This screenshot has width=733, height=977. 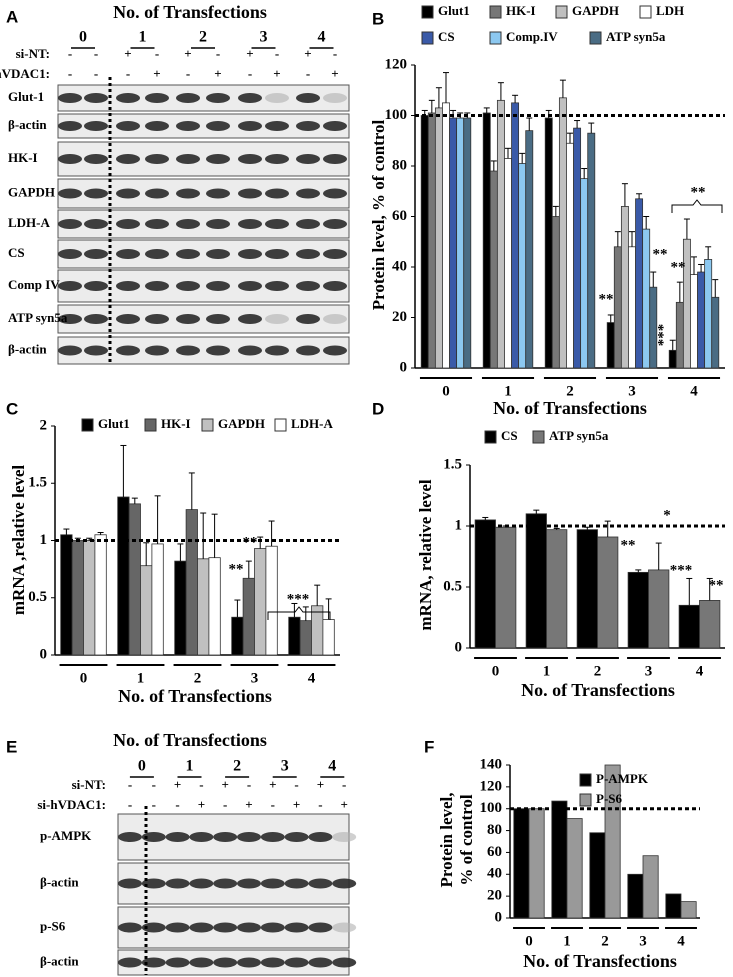 What do you see at coordinates (429, 746) in the screenshot?
I see `panel-letter: F` at bounding box center [429, 746].